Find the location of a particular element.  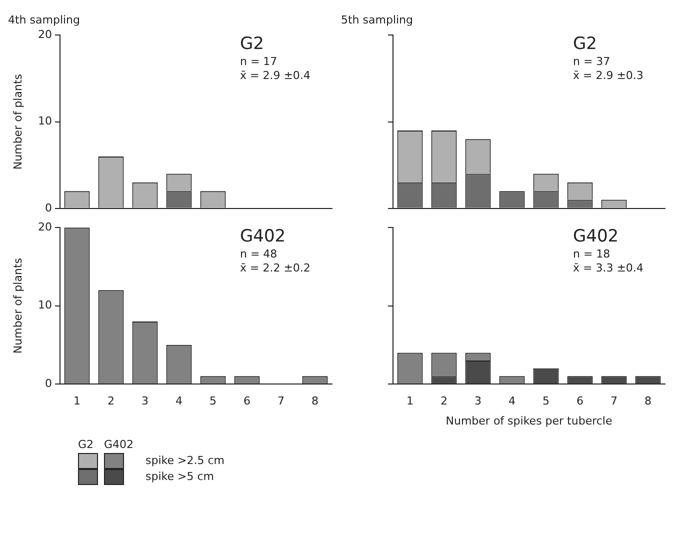

annotation: x̄ = 3.3 ±0.4 is located at coordinates (608, 268).